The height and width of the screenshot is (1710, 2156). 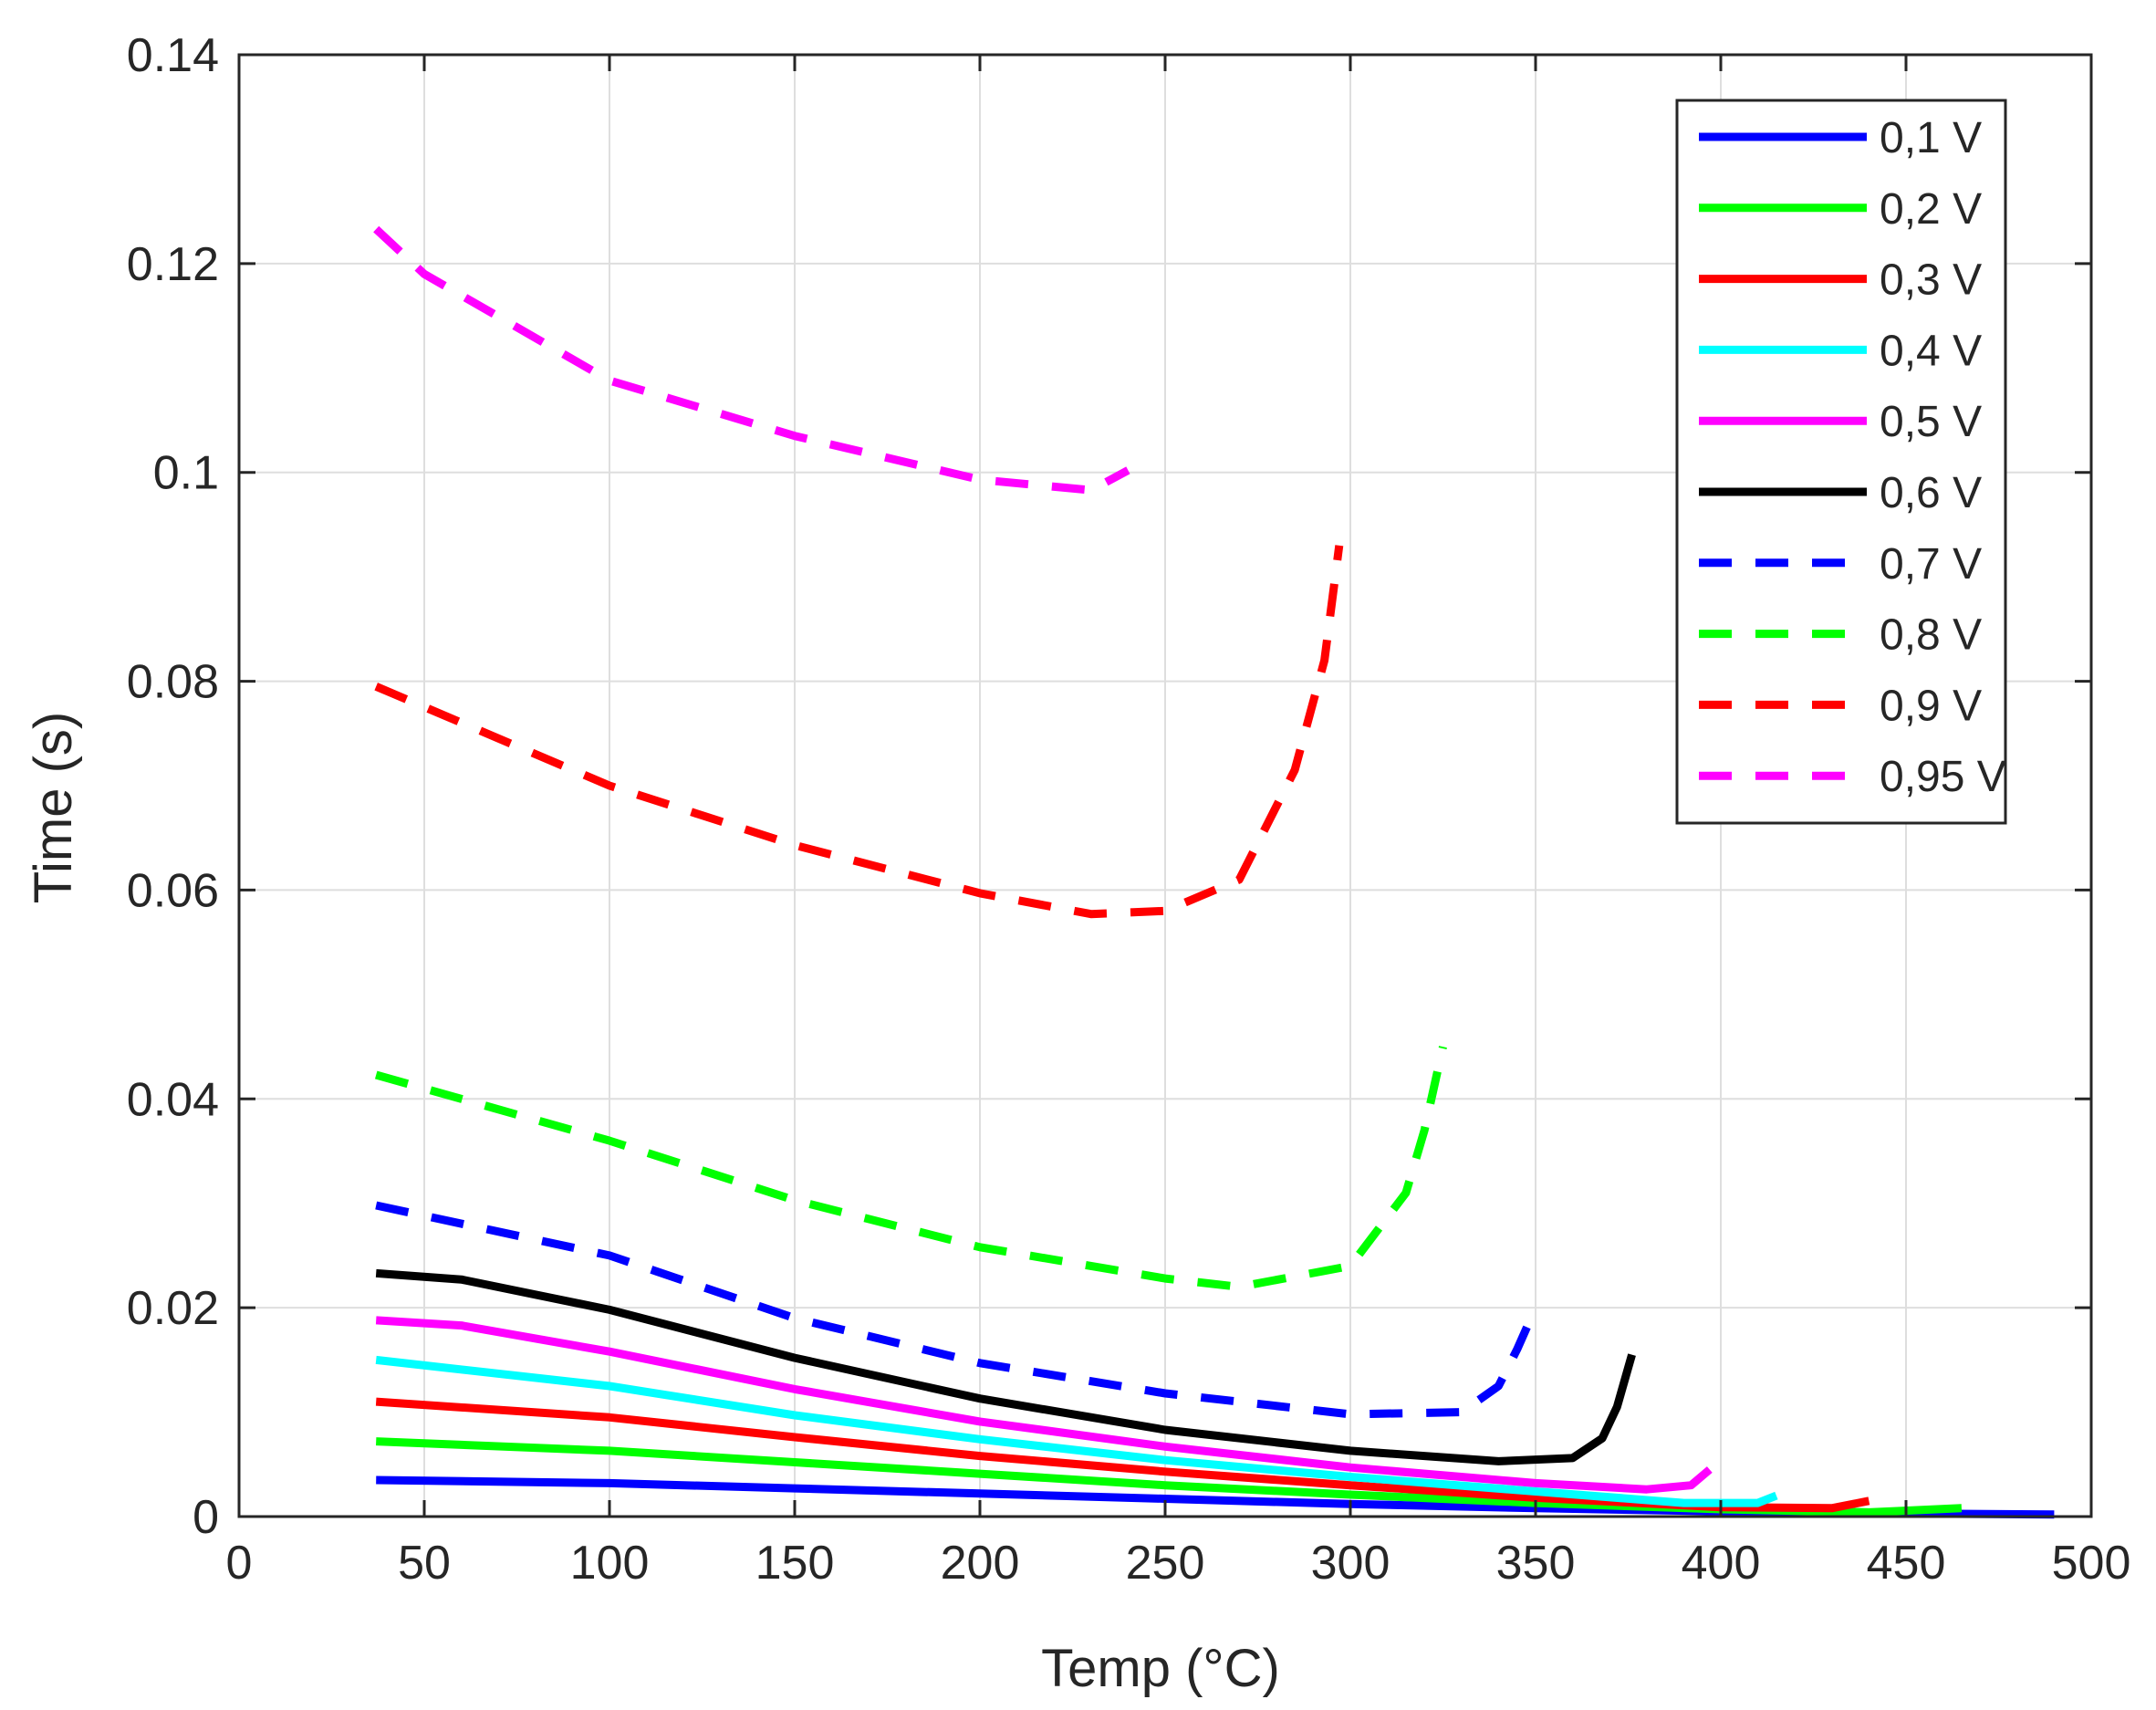 I want to click on x-axis-tick-labels: 0 50 100 150 200 250 300 350 400 450 500, so click(x=1178, y=1563).